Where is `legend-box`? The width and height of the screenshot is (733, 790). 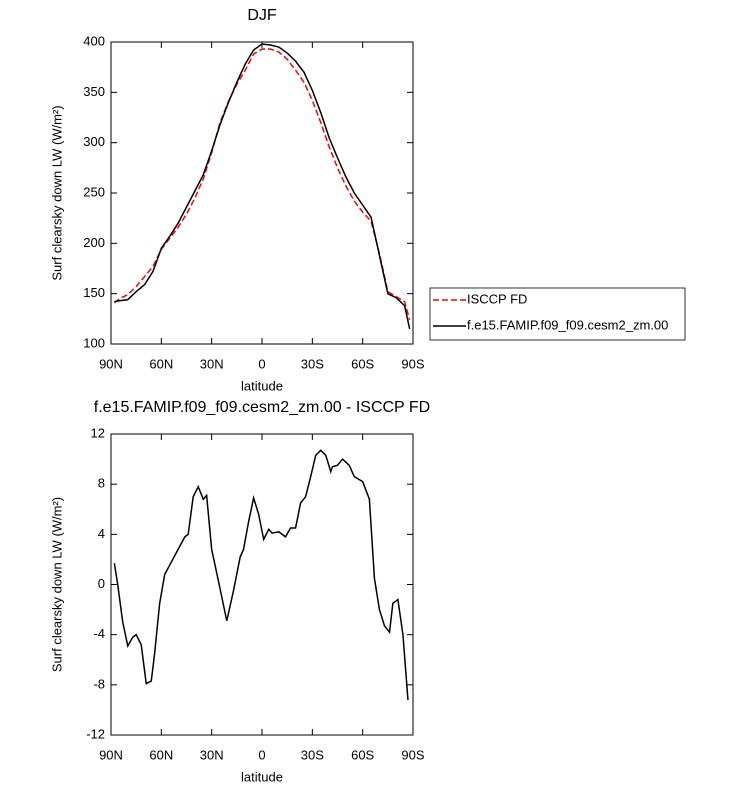
legend-box is located at coordinates (557, 314).